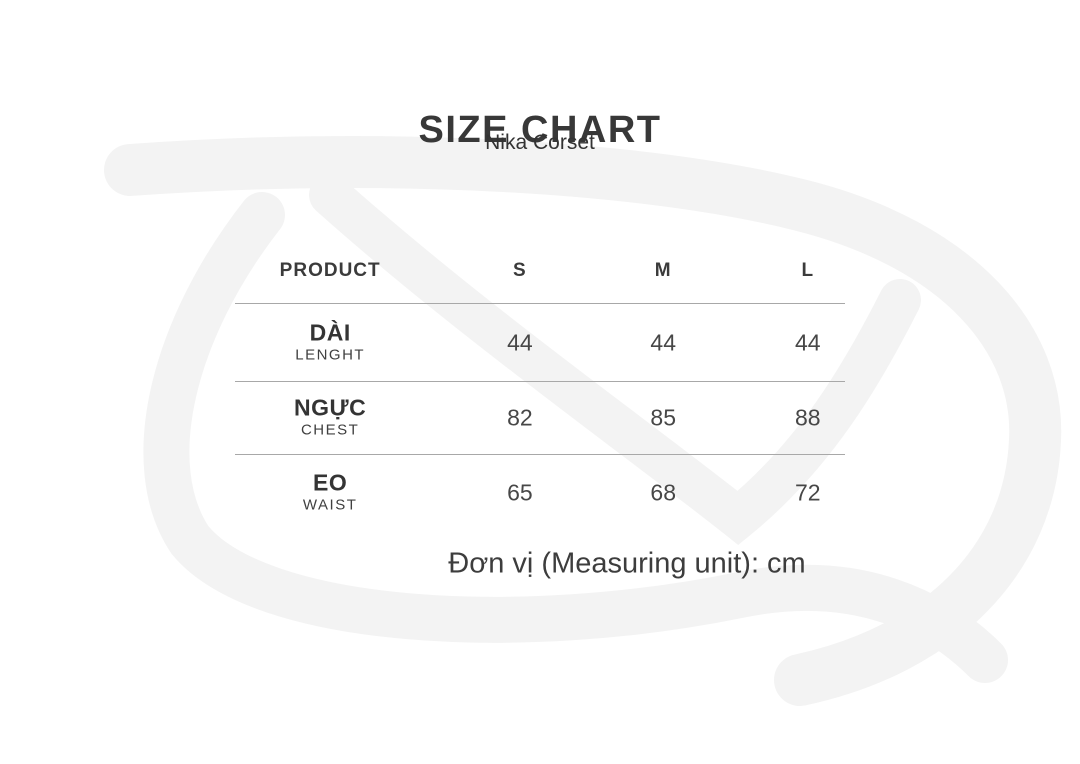 The image size is (1080, 764). What do you see at coordinates (330, 430) in the screenshot?
I see `row-label-en: CHEST` at bounding box center [330, 430].